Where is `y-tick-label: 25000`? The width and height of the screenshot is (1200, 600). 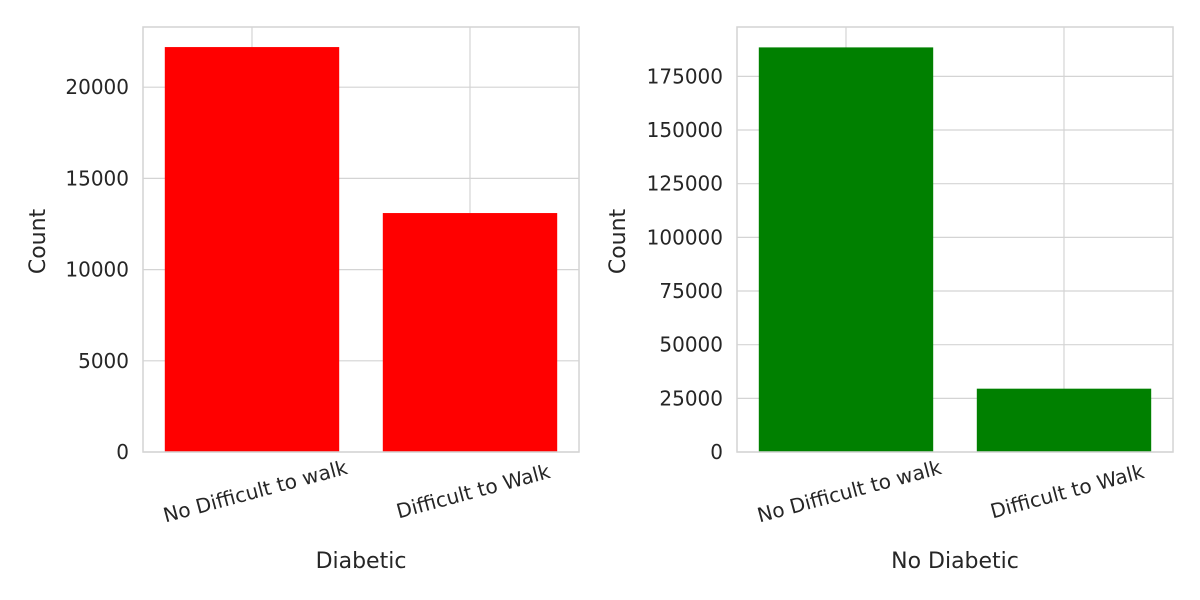 y-tick-label: 25000 is located at coordinates (691, 398).